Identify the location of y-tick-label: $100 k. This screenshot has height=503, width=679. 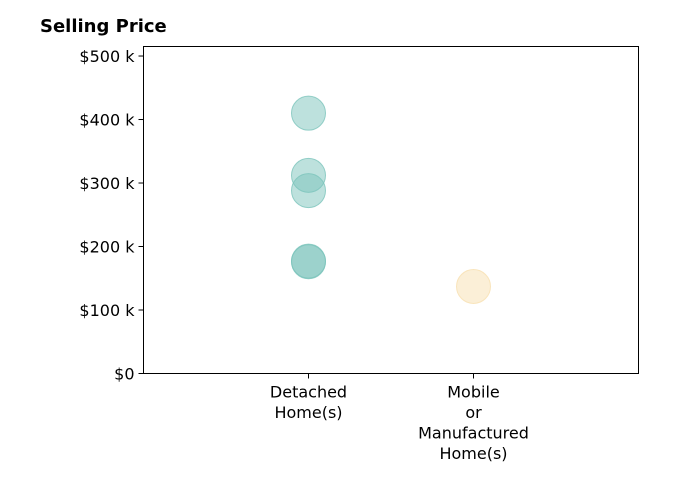
(107, 310).